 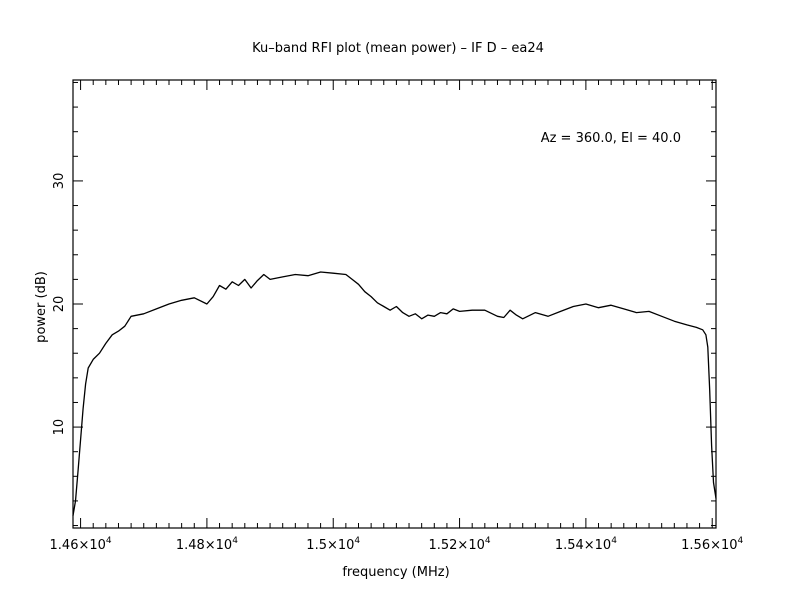 I want to click on x-axis-label: frequency (MHz), so click(x=395, y=572).